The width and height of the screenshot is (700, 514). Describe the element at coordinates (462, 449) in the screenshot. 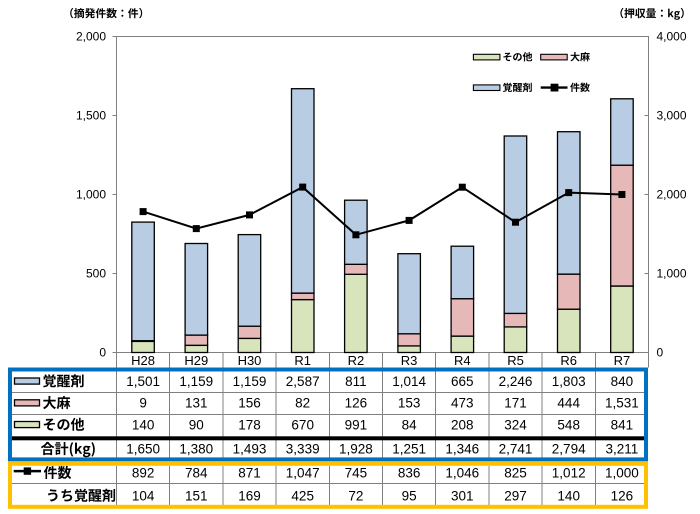

I see `svg-text: 1,346` at that location.